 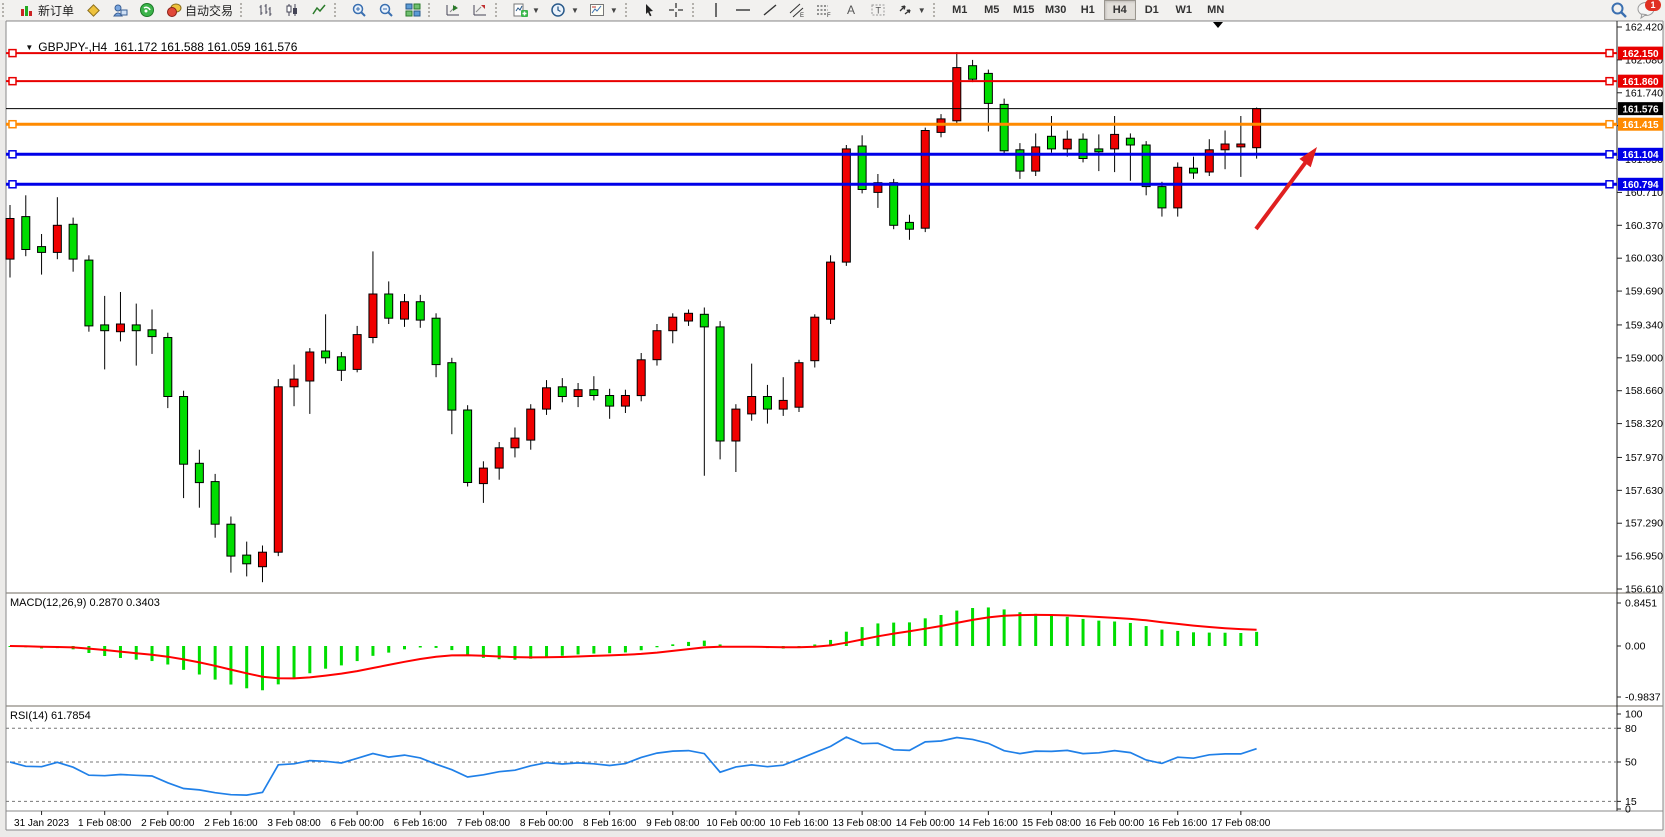 What do you see at coordinates (1635, 647) in the screenshot?
I see `svg-text: 0.00` at bounding box center [1635, 647].